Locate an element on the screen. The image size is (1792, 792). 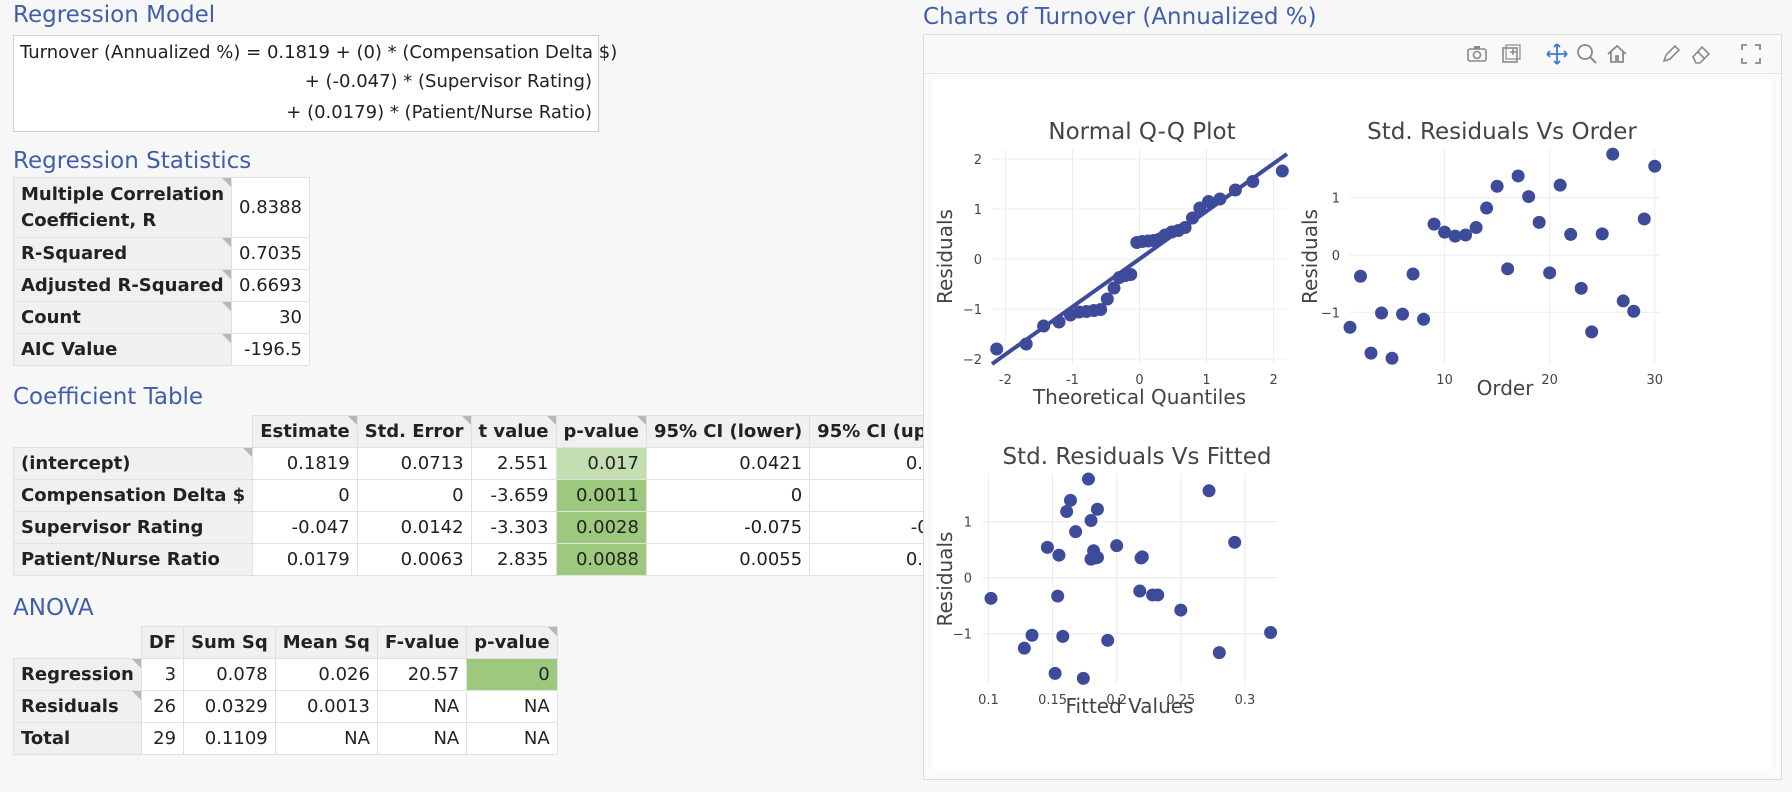
stat-value: 0.7035 is located at coordinates (270, 253).